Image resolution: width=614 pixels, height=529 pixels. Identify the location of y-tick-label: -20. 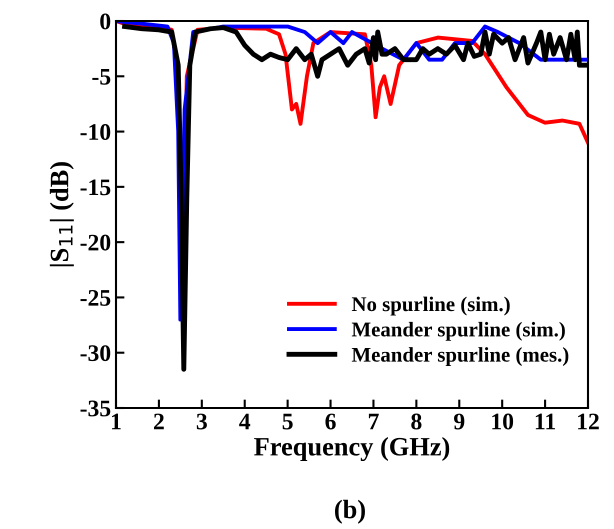
(95, 242).